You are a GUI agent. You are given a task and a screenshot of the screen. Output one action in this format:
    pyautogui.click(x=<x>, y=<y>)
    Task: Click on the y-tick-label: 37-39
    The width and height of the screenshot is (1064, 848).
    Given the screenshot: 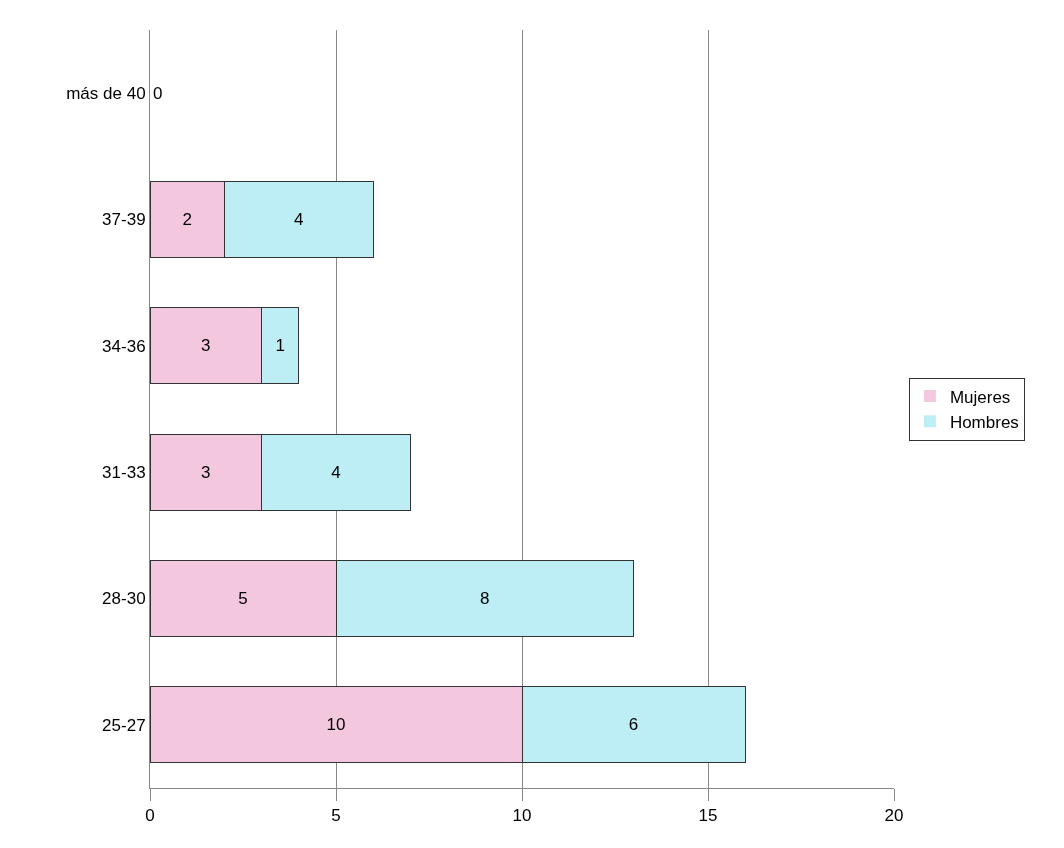 What is the action you would take?
    pyautogui.click(x=124, y=220)
    